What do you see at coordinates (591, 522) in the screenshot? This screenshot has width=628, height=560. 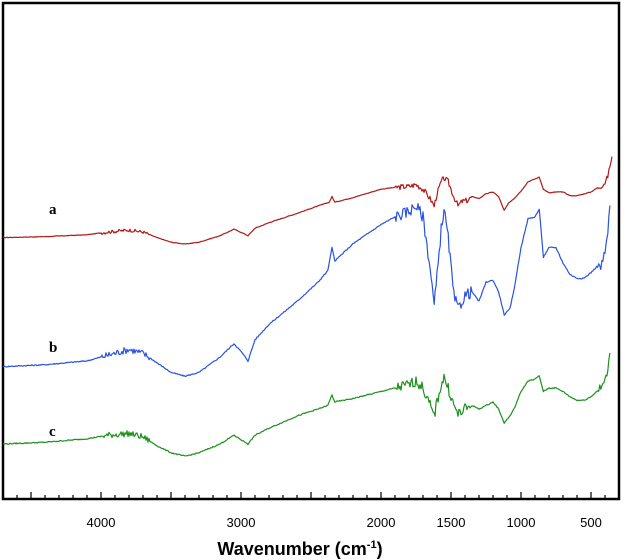 I see `x-tick-label: 500` at bounding box center [591, 522].